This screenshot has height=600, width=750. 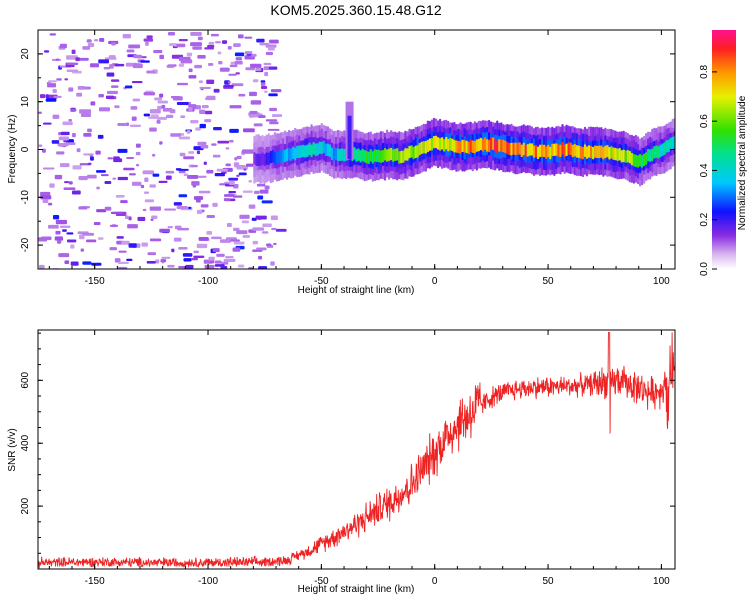 What do you see at coordinates (704, 170) in the screenshot?
I see `colorbar-tick-label: 0.4` at bounding box center [704, 170].